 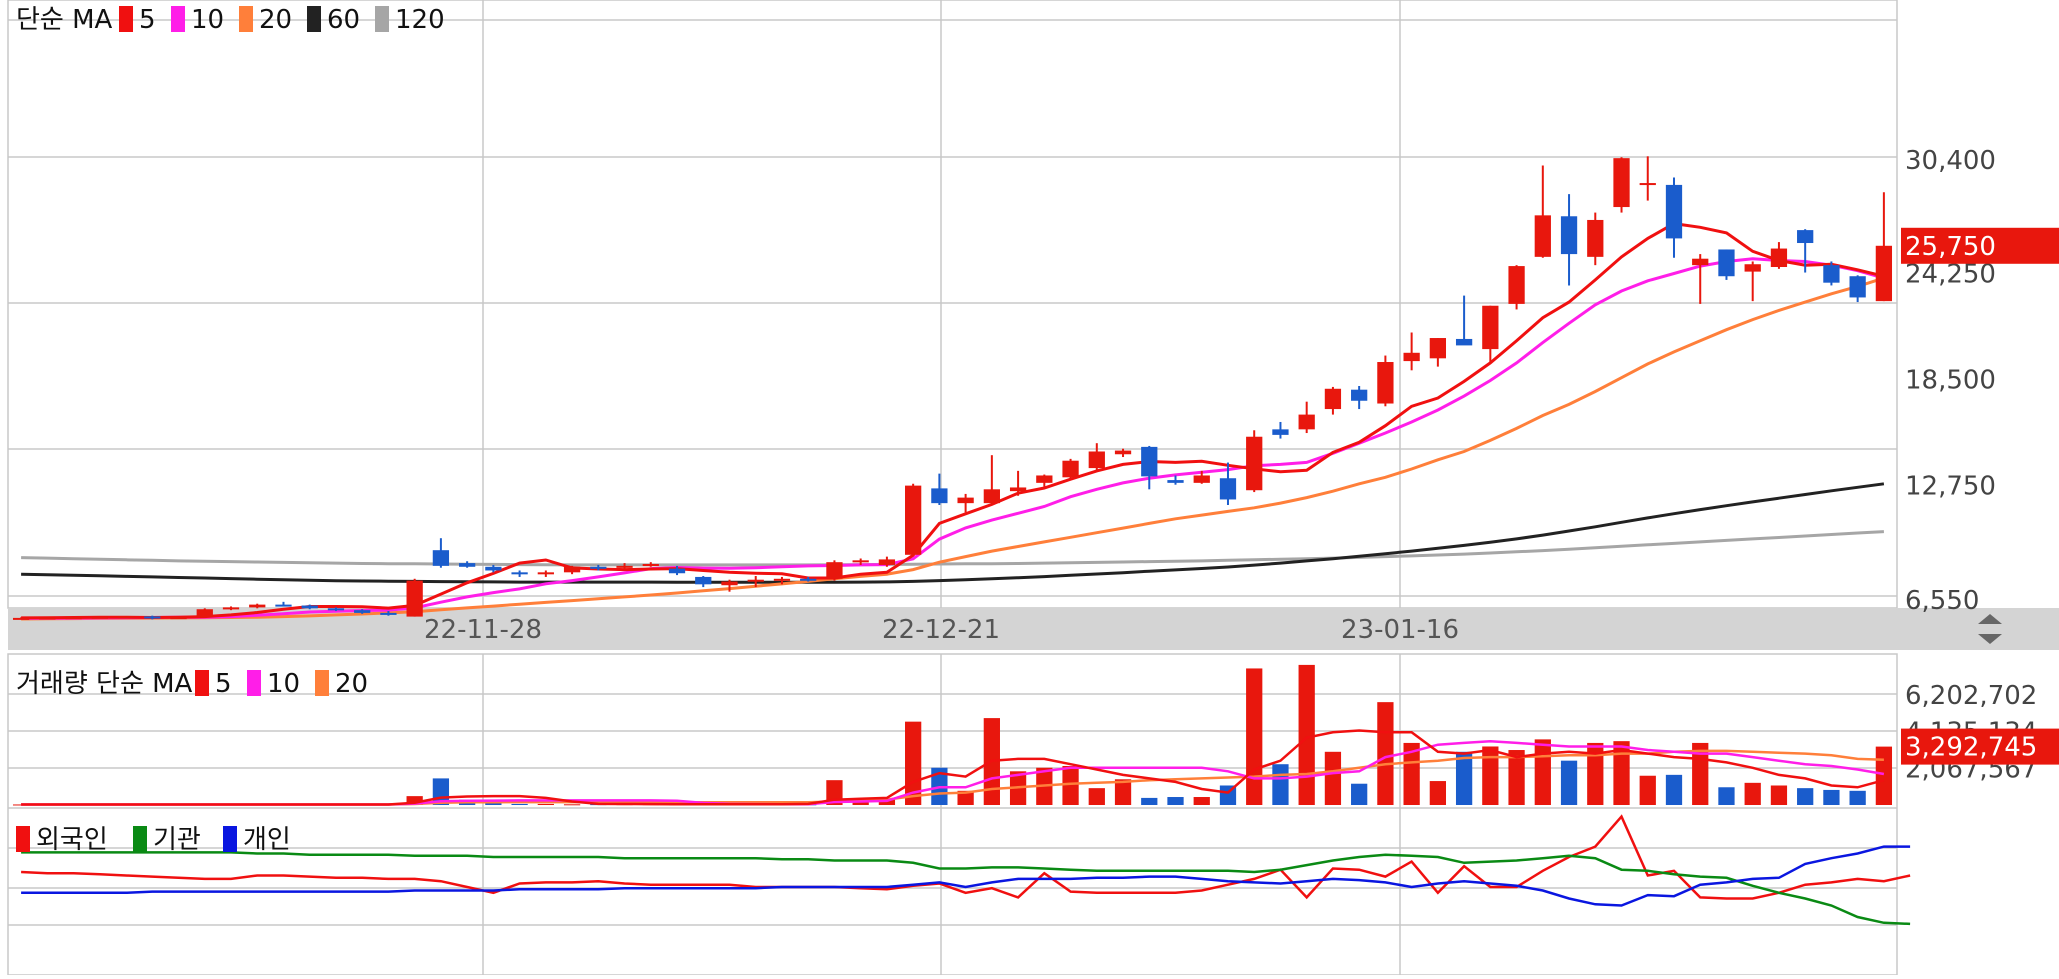 I want to click on price-legend-item-label: 120, so click(x=420, y=20).